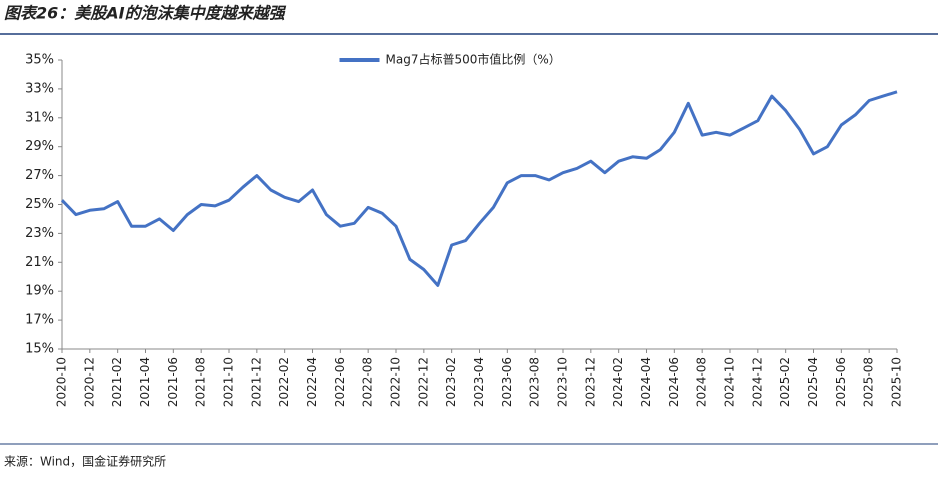 Image resolution: width=938 pixels, height=485 pixels. I want to click on x-tick-label: 2022-04, so click(312, 382).